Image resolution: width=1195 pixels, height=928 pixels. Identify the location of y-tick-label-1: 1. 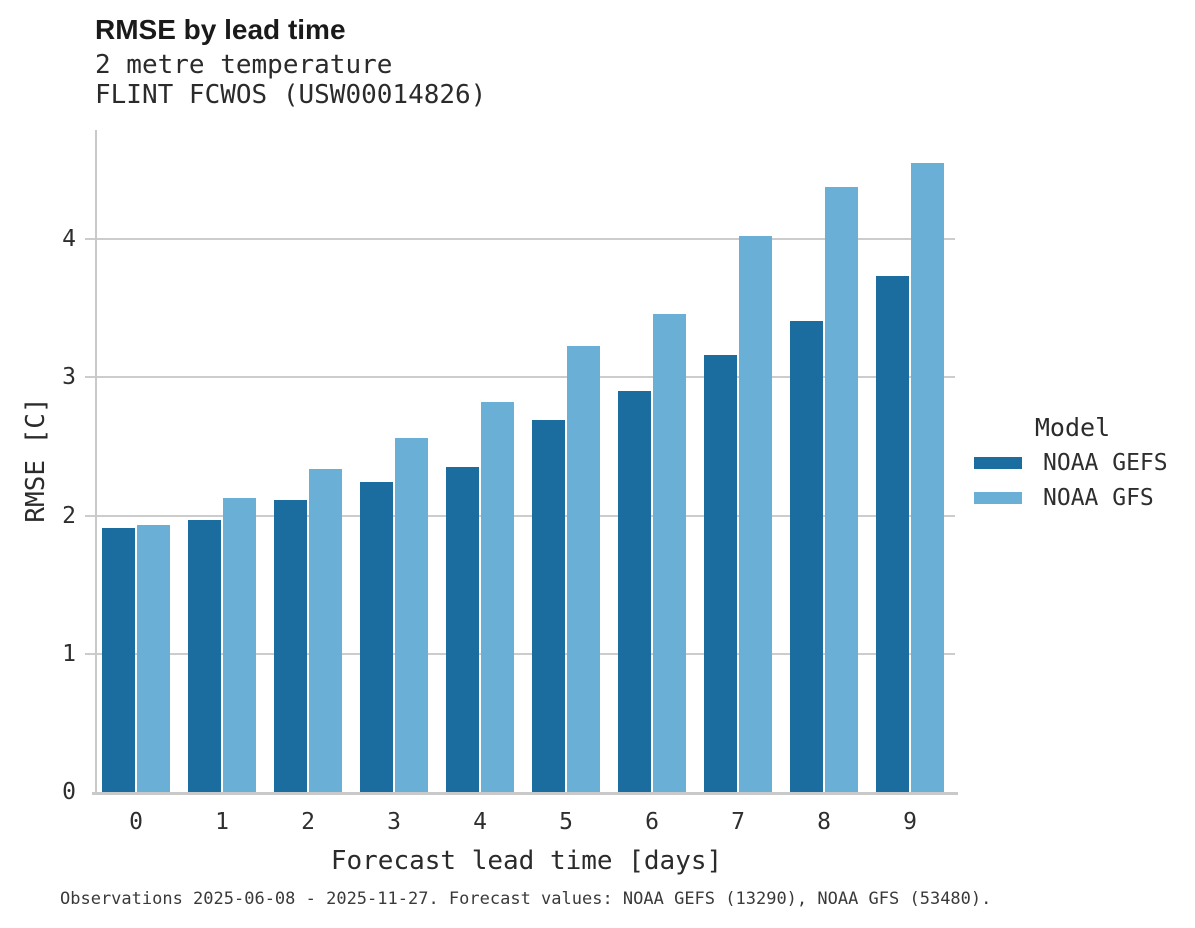
(69, 653).